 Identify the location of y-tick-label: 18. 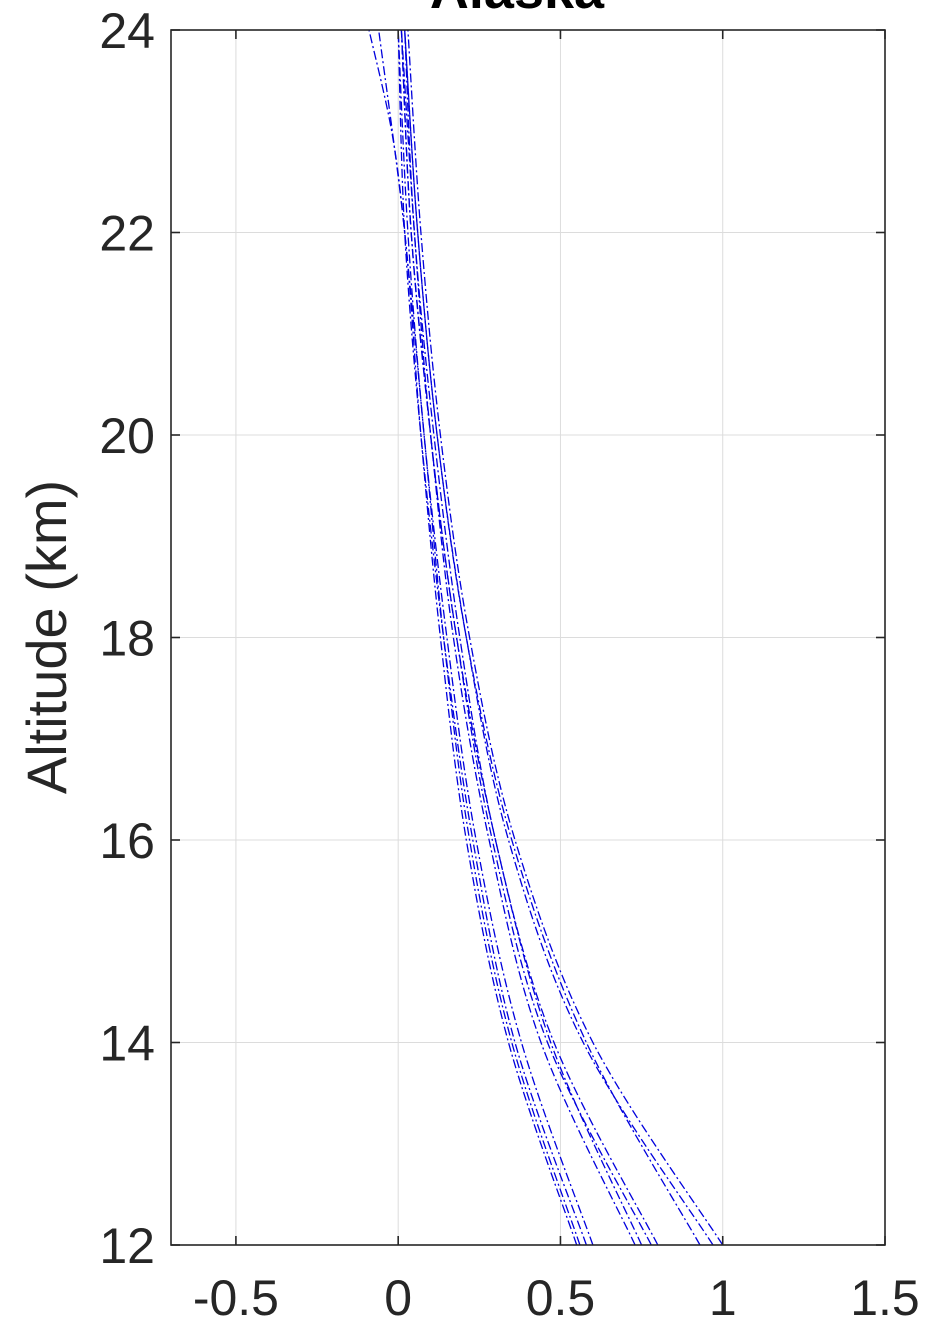
(127, 639).